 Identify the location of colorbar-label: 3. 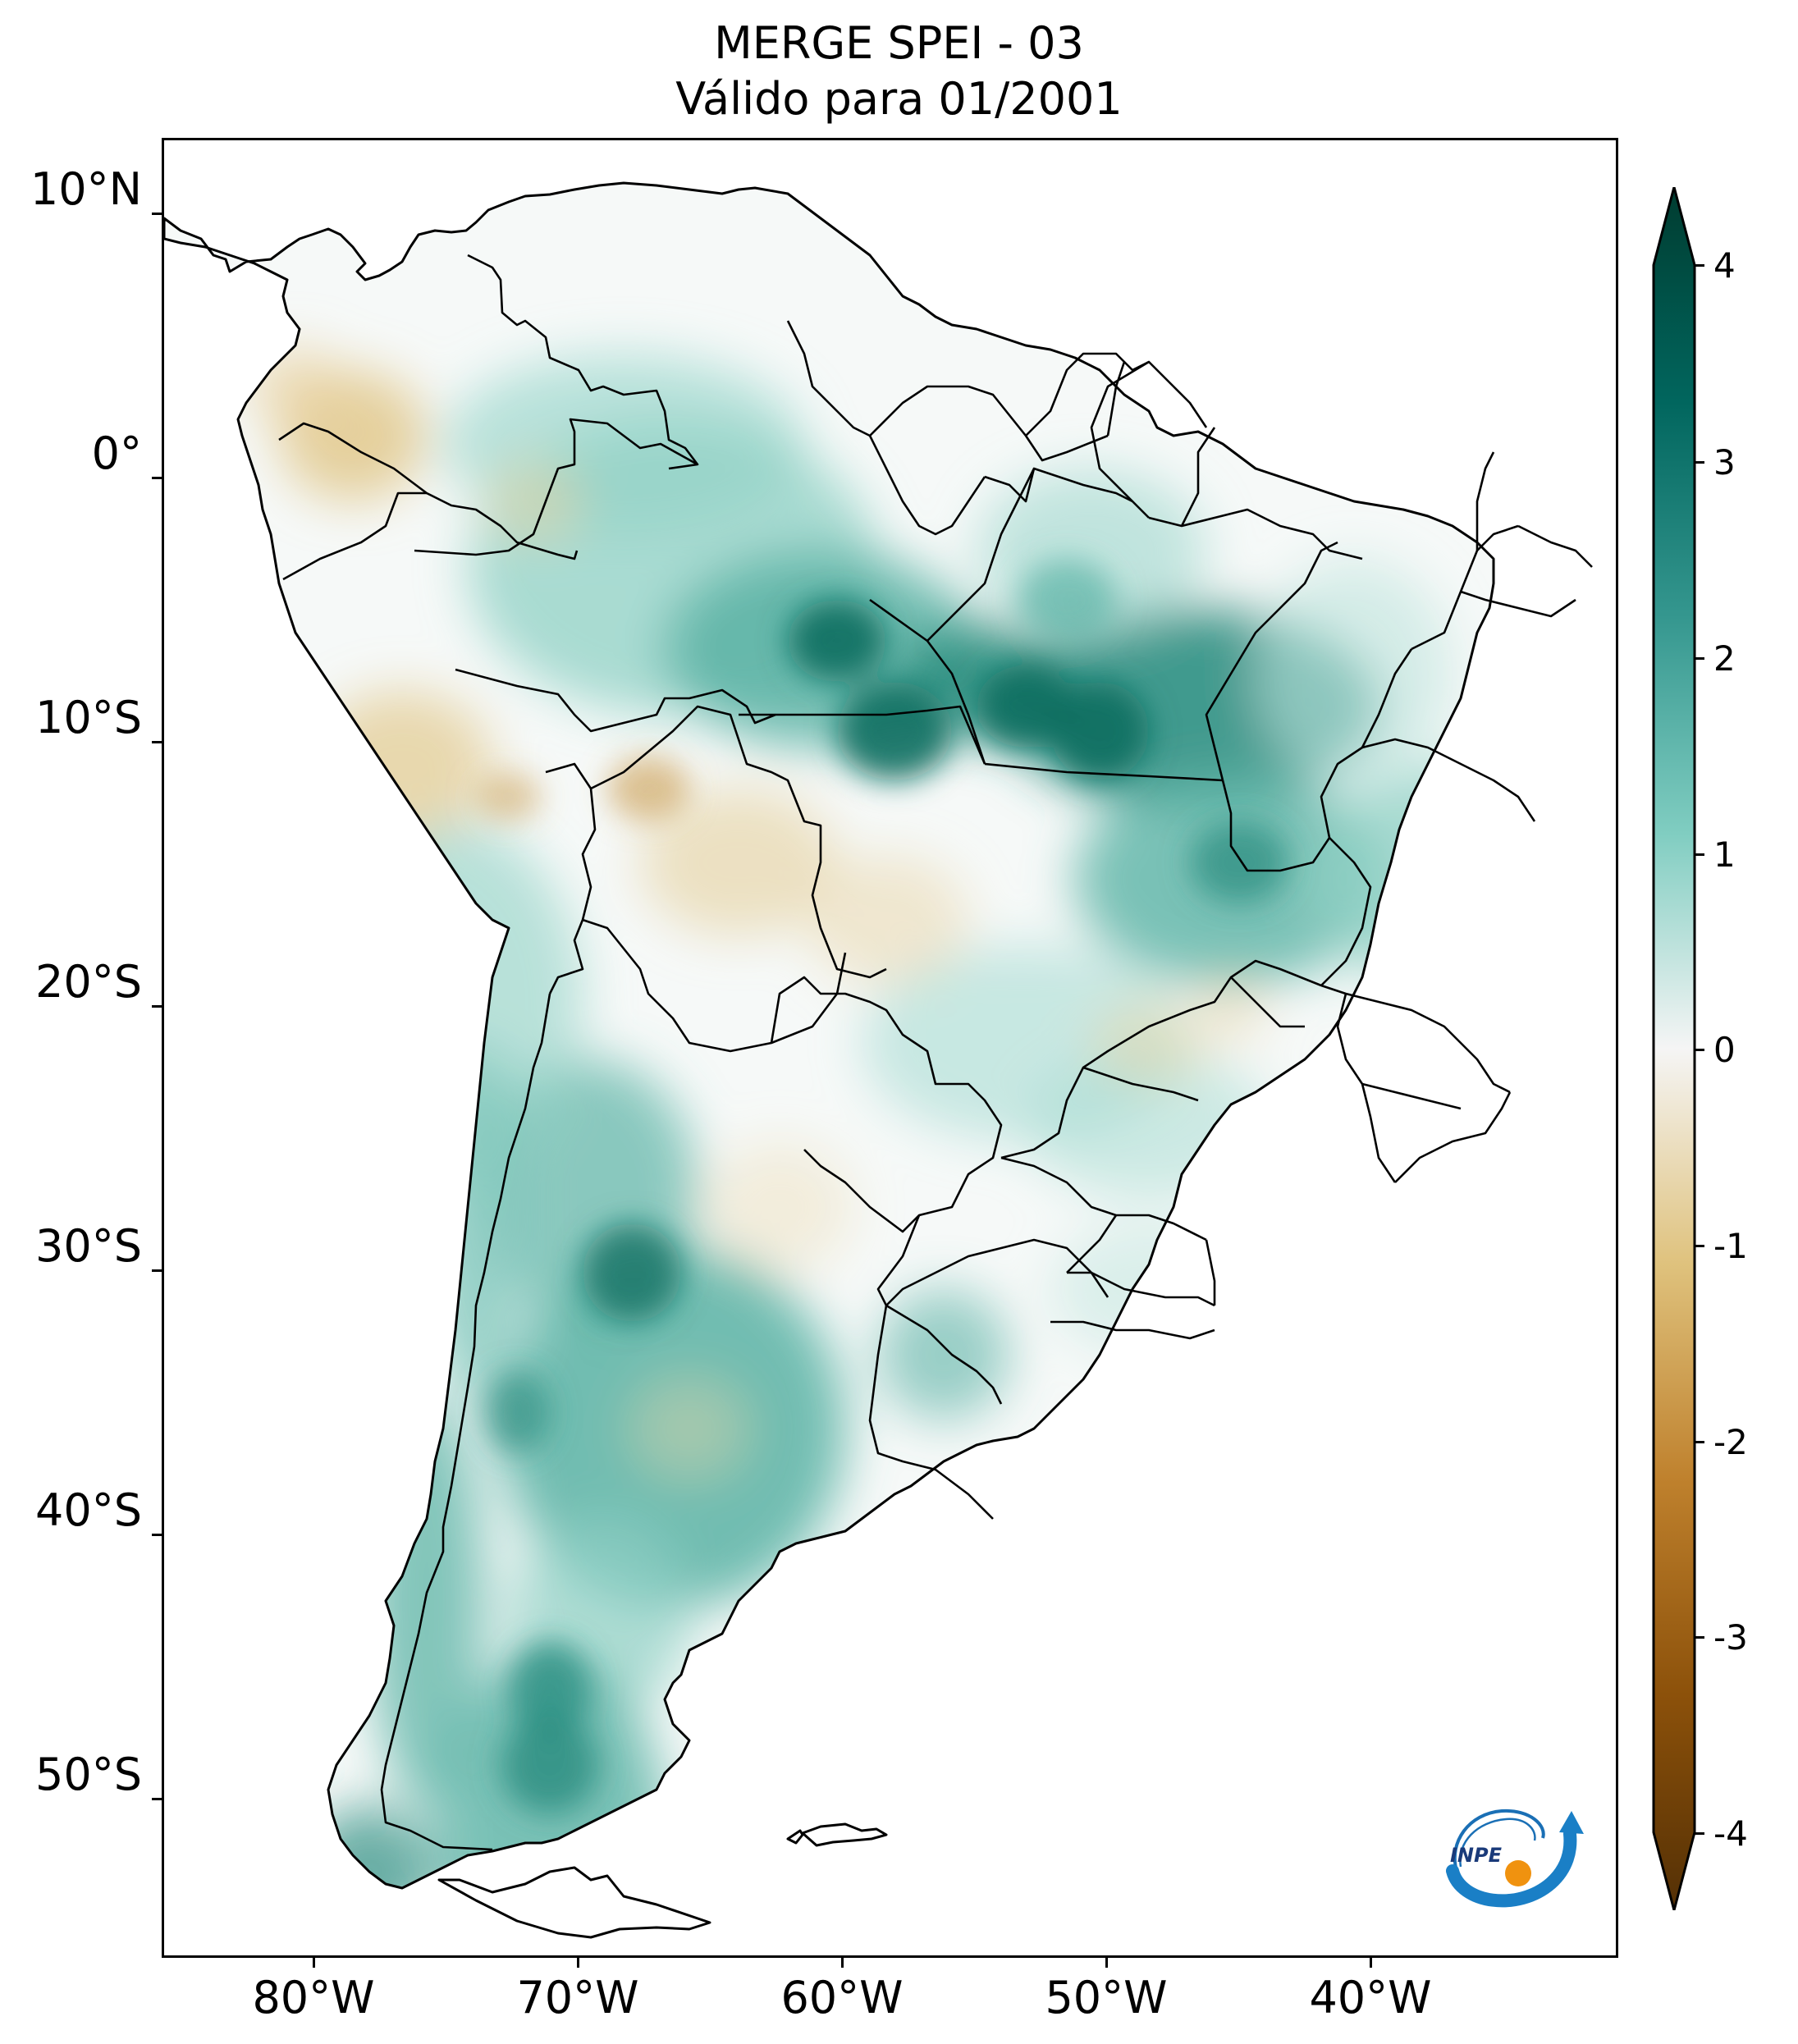
(1724, 462).